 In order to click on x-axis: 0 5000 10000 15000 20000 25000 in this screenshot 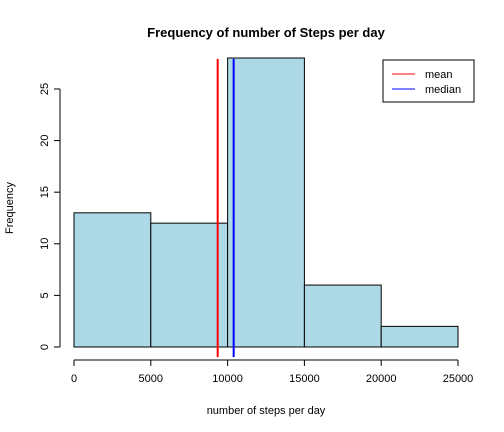, I will do `click(272, 372)`.